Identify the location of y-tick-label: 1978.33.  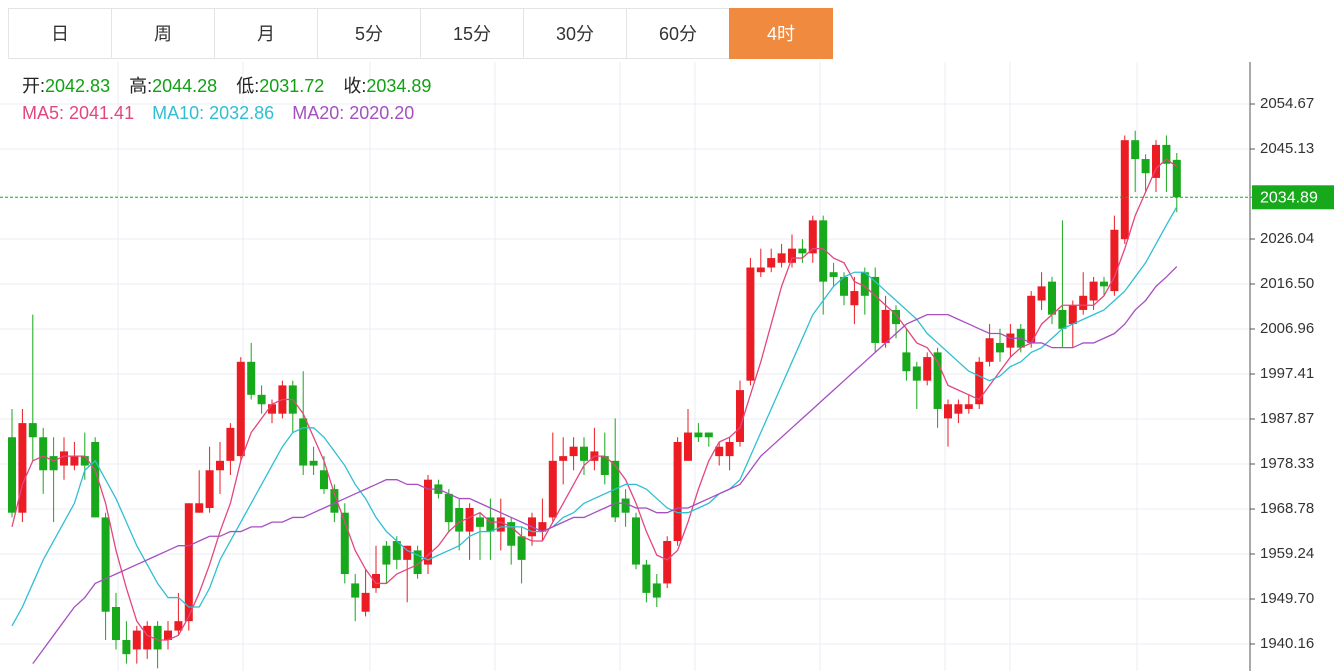
(1287, 463).